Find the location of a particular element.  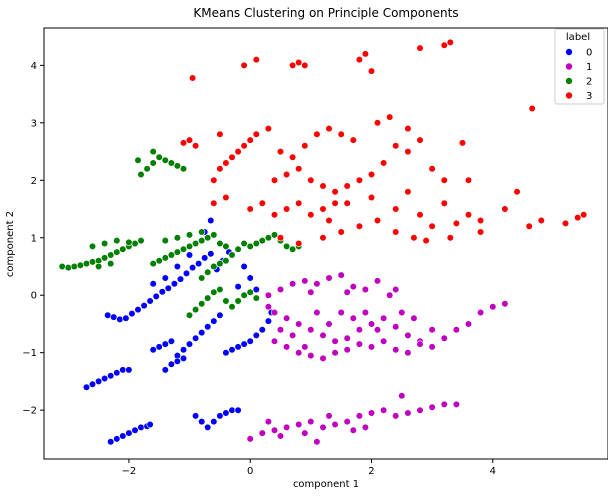

legend-title: label is located at coordinates (578, 37).